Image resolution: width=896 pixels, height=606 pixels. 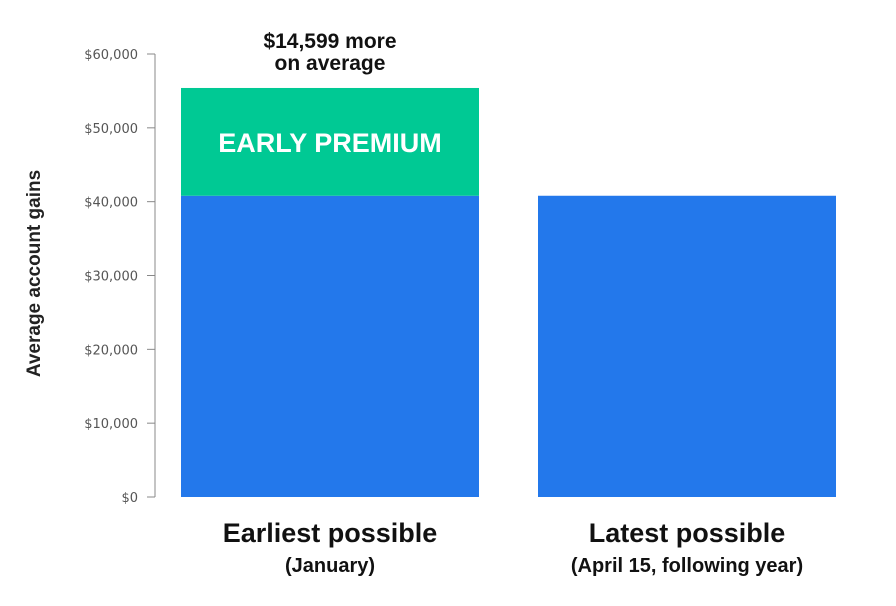 What do you see at coordinates (687, 566) in the screenshot?
I see `category-sublabel: (April 15, following year)` at bounding box center [687, 566].